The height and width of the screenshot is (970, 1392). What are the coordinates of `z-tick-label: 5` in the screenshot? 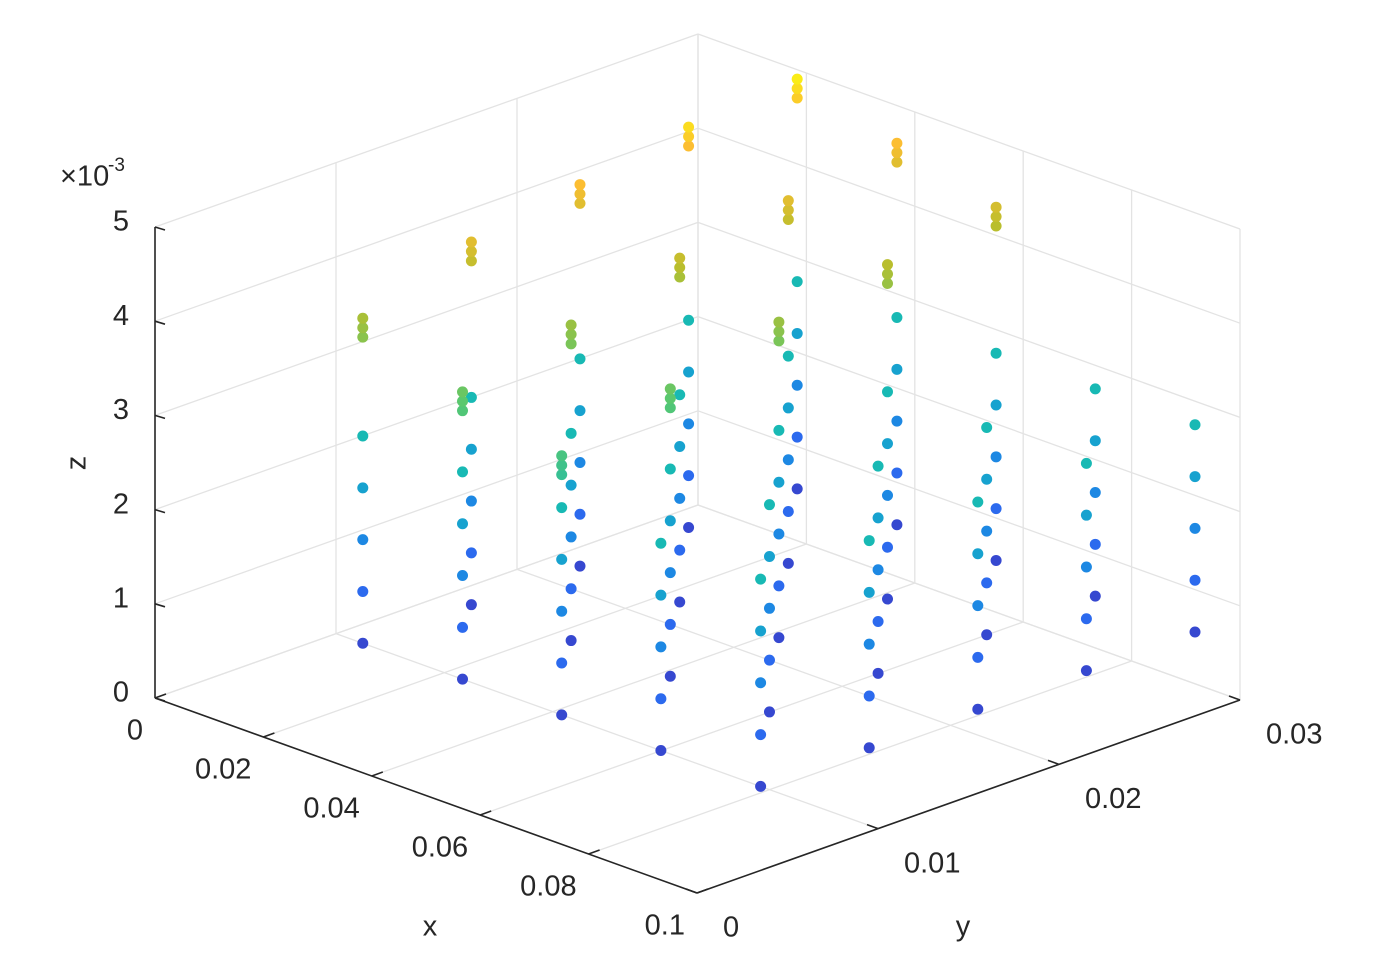 It's located at (121, 222).